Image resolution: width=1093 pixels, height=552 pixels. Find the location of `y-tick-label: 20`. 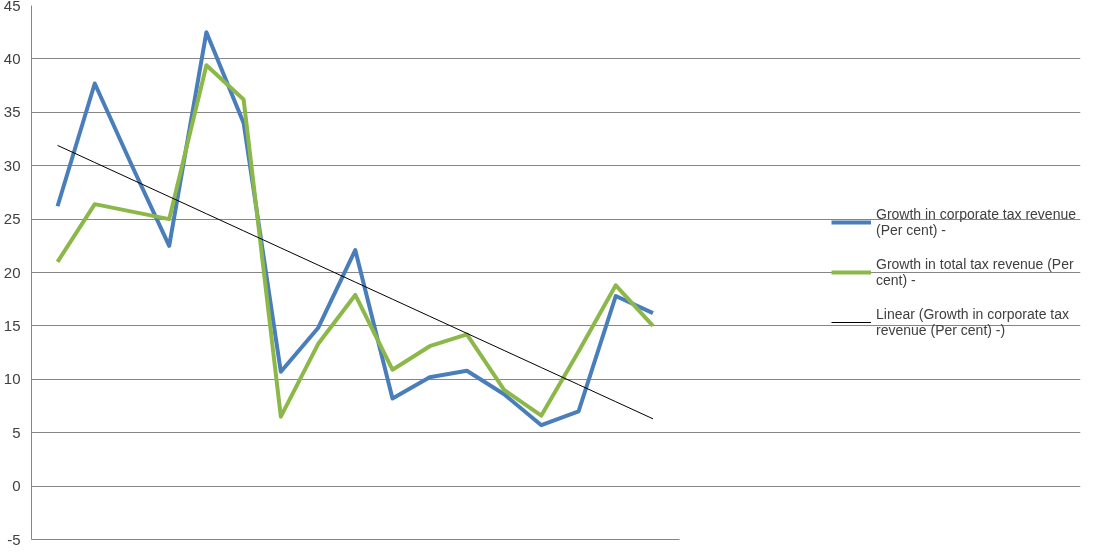

y-tick-label: 20 is located at coordinates (12, 272).